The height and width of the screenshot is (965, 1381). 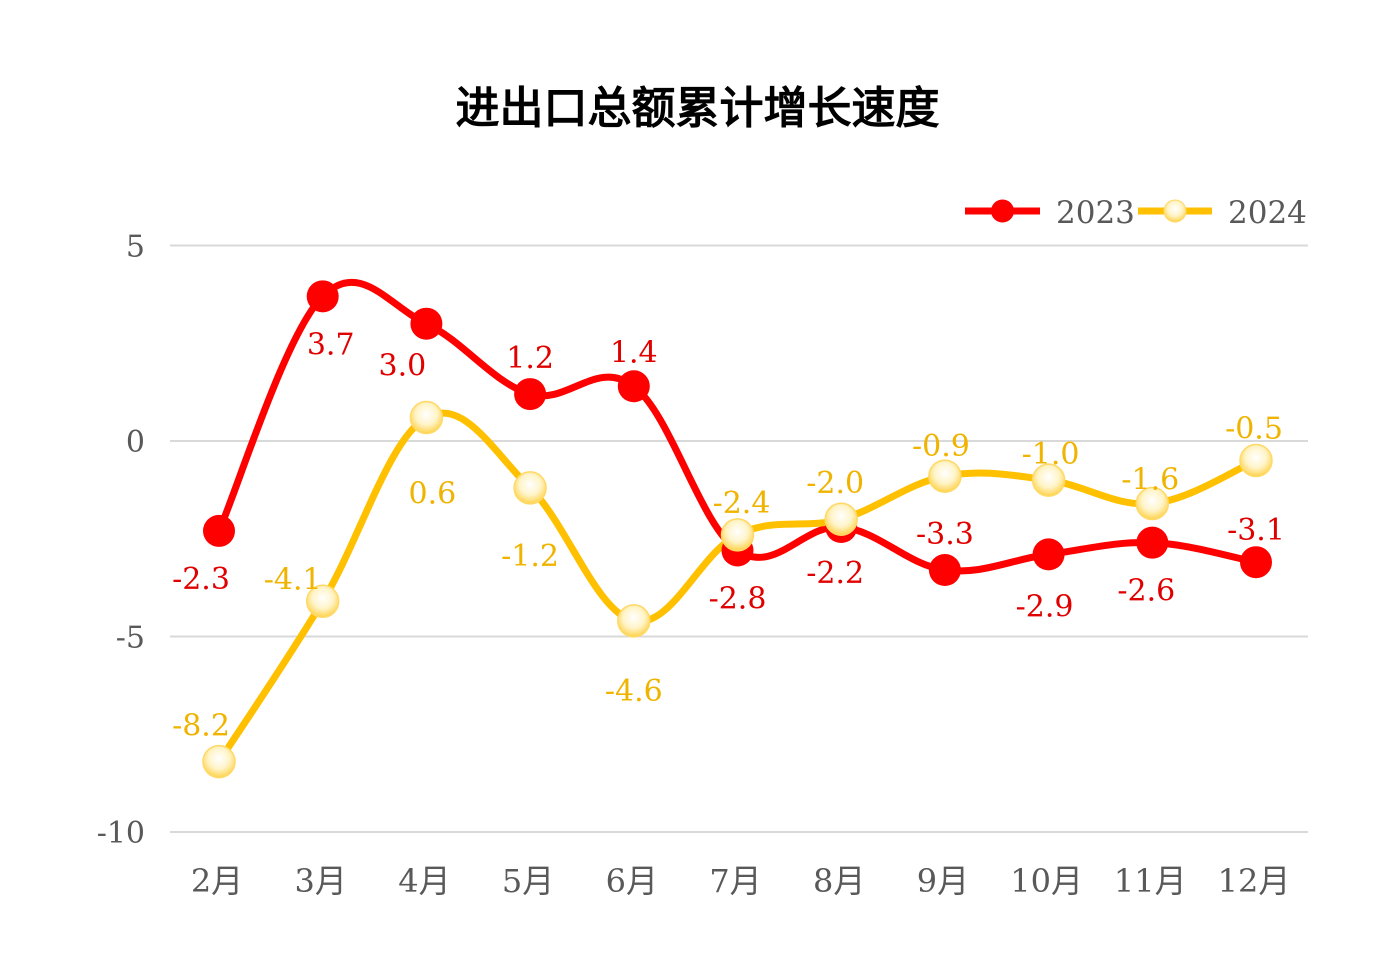 I want to click on x-tick-label: 9月, so click(x=943, y=881).